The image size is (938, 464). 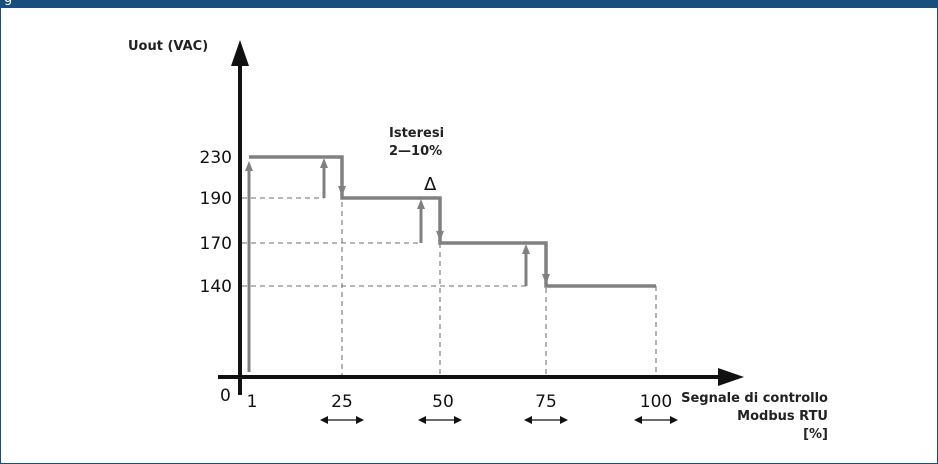 What do you see at coordinates (415, 151) in the screenshot?
I see `annotation-line-2: 2—10%` at bounding box center [415, 151].